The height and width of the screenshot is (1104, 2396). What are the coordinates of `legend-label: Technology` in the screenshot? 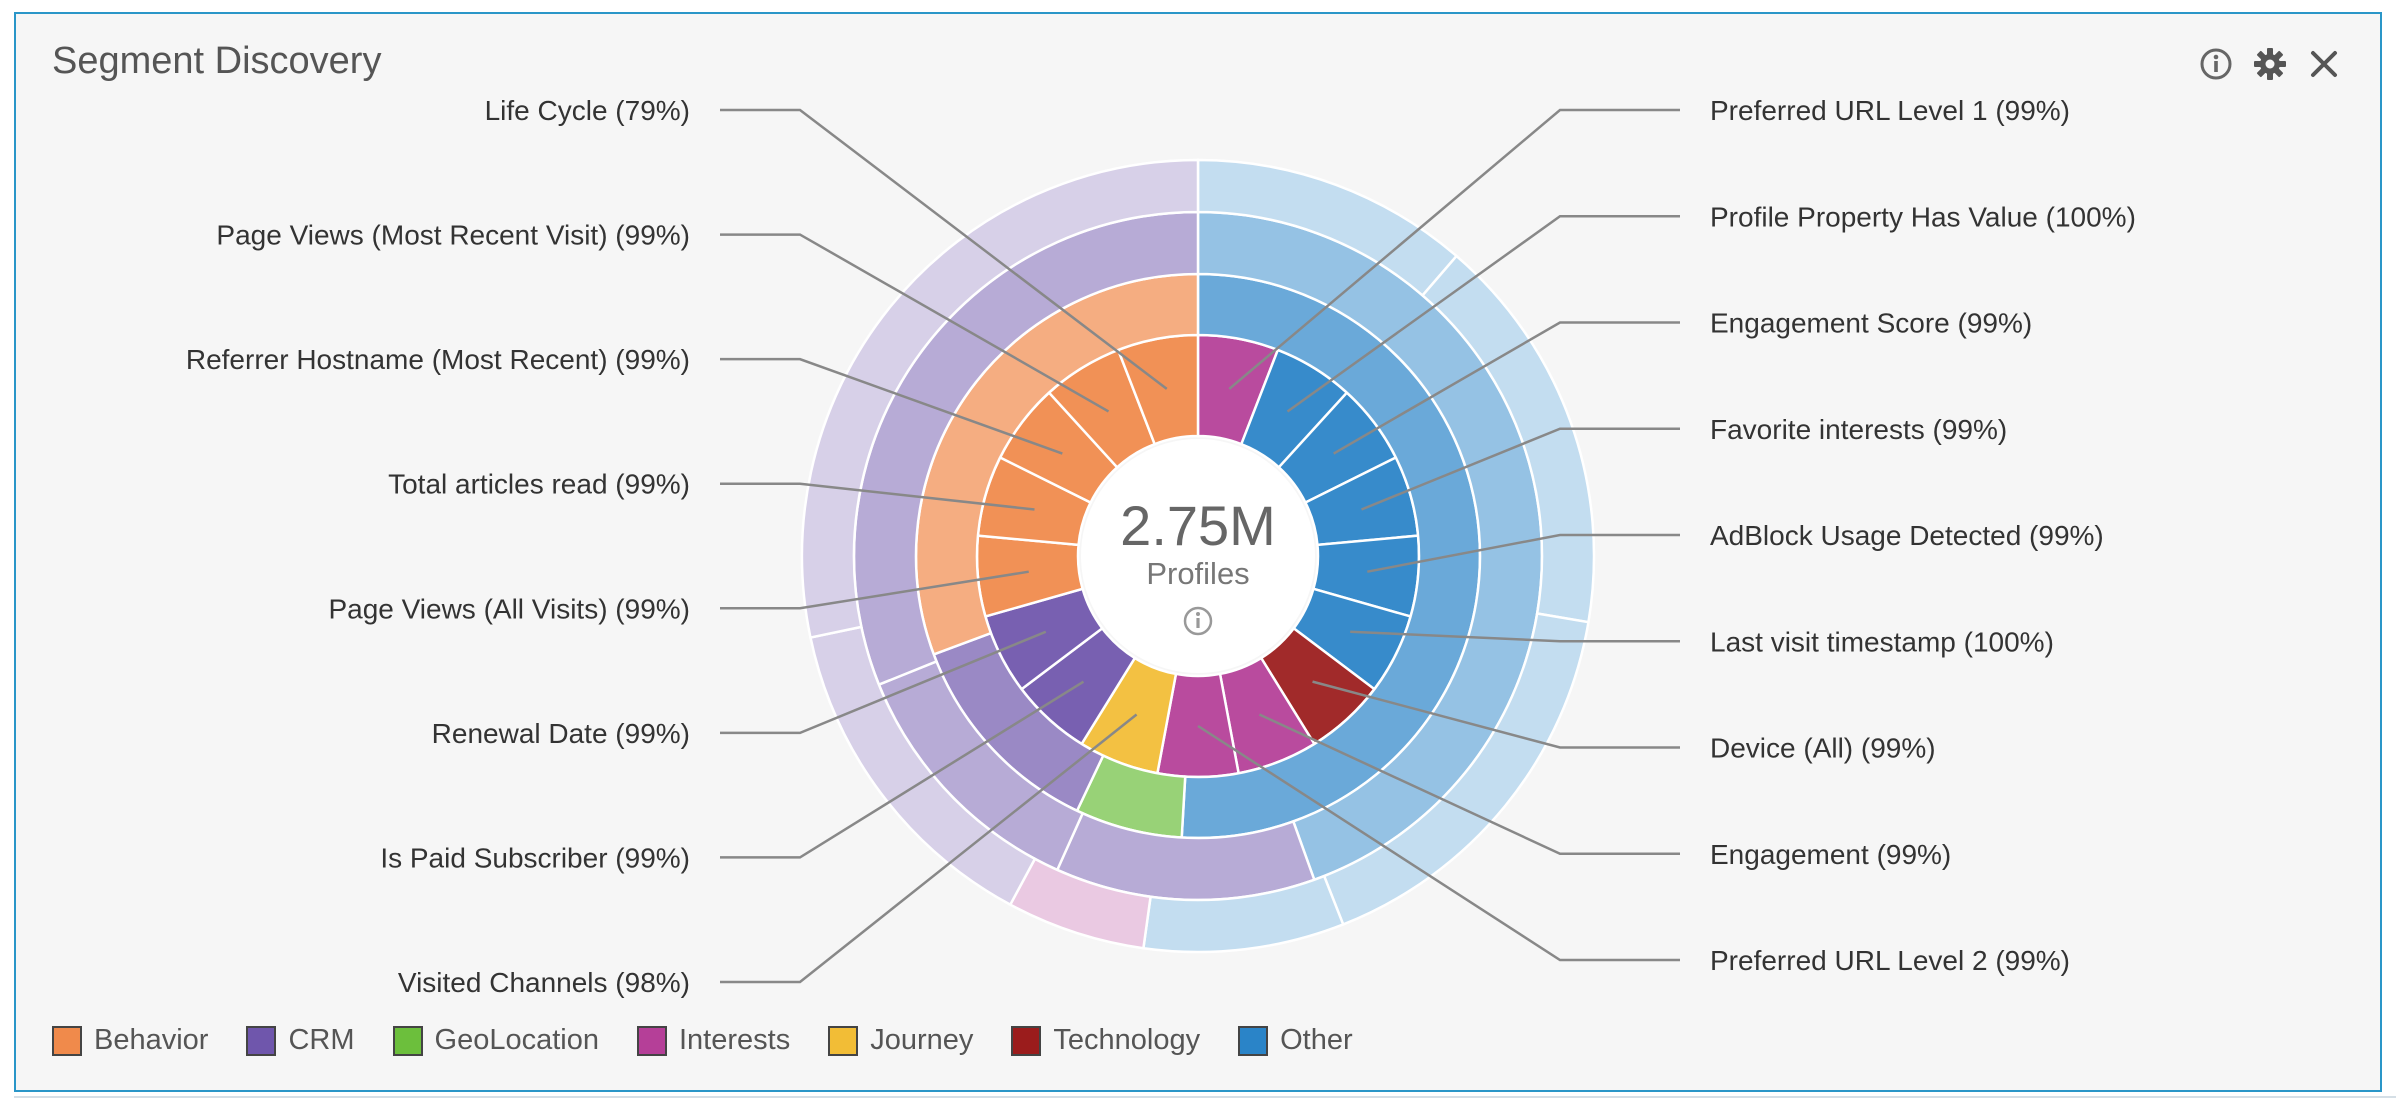 It's located at (1127, 1040).